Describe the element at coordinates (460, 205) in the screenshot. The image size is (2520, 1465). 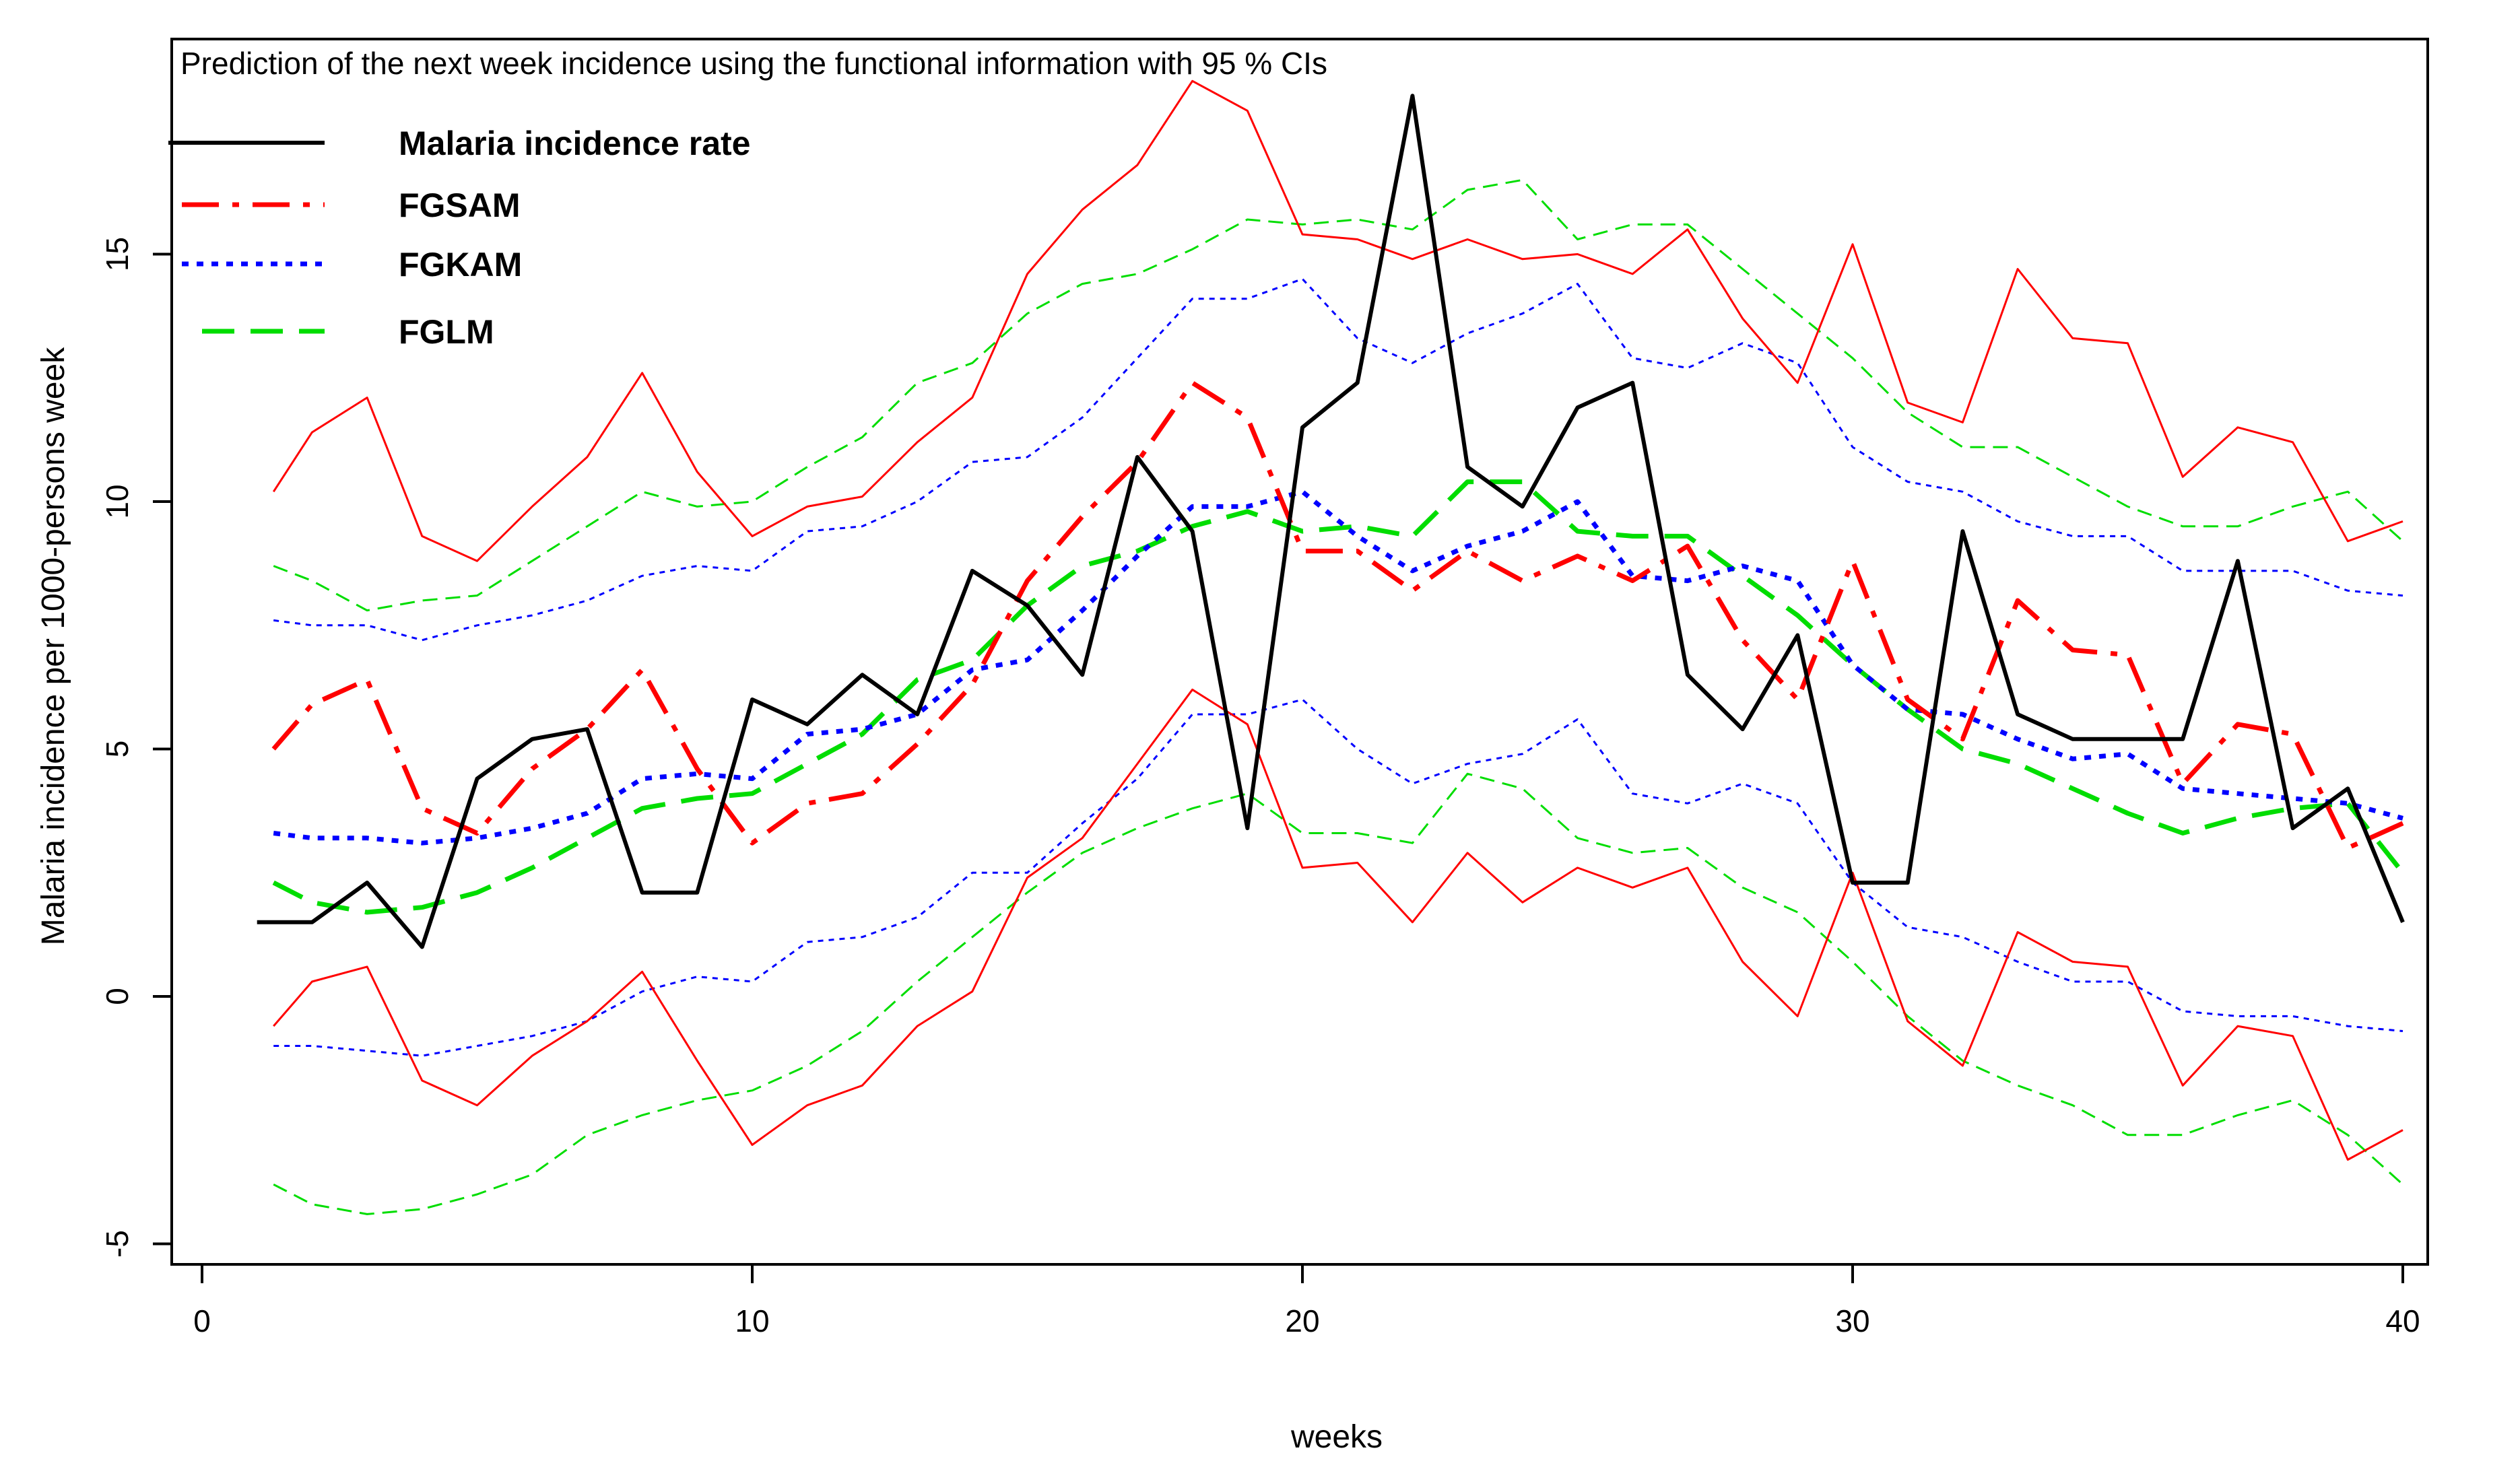
I see `legend-label-fgsam: FGSAM` at that location.